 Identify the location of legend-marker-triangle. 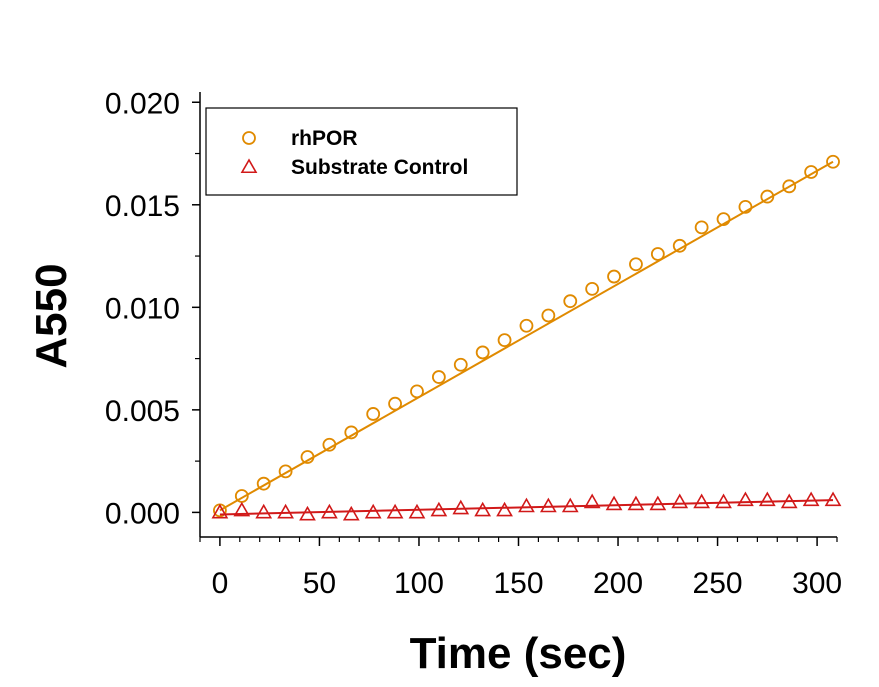
(249, 166).